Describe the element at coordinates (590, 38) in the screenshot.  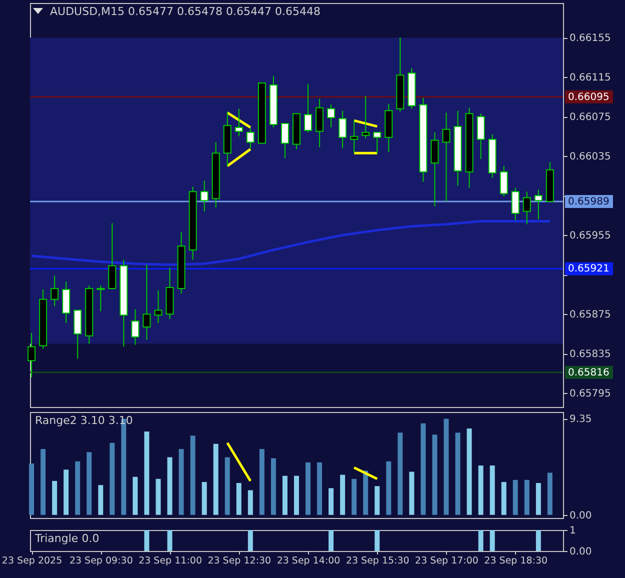
I see `y-tick-label: 0.66155` at that location.